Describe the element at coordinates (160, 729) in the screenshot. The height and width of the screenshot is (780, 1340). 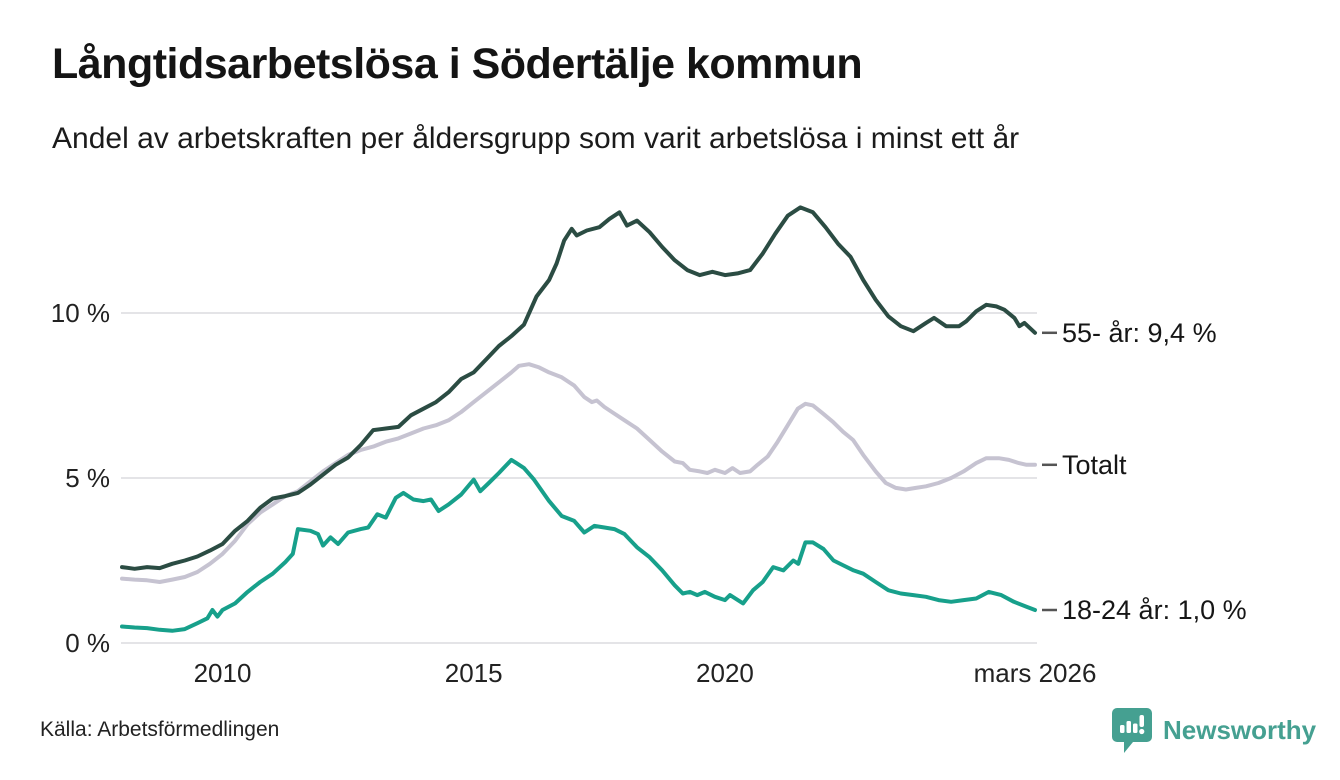
I see `source-label: Källa: Arbetsförmedlingen` at that location.